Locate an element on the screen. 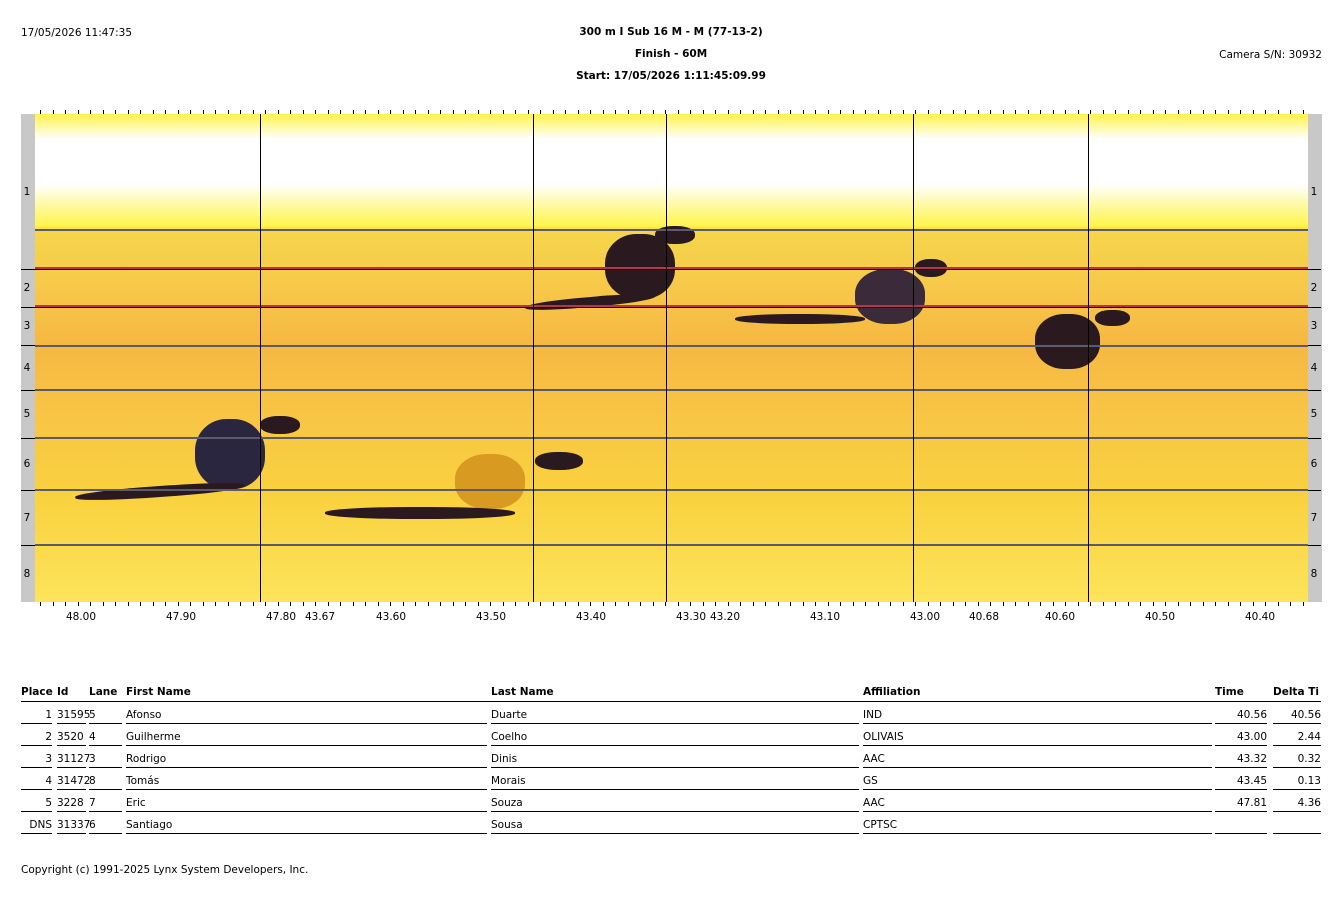  cell: CPTSC is located at coordinates (880, 825).